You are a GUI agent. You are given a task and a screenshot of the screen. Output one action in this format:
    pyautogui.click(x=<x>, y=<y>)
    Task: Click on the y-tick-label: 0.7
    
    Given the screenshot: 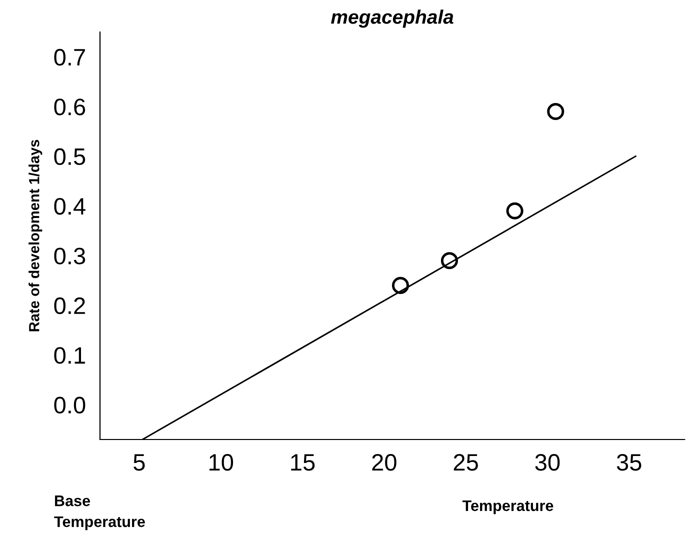 What is the action you would take?
    pyautogui.click(x=69, y=57)
    